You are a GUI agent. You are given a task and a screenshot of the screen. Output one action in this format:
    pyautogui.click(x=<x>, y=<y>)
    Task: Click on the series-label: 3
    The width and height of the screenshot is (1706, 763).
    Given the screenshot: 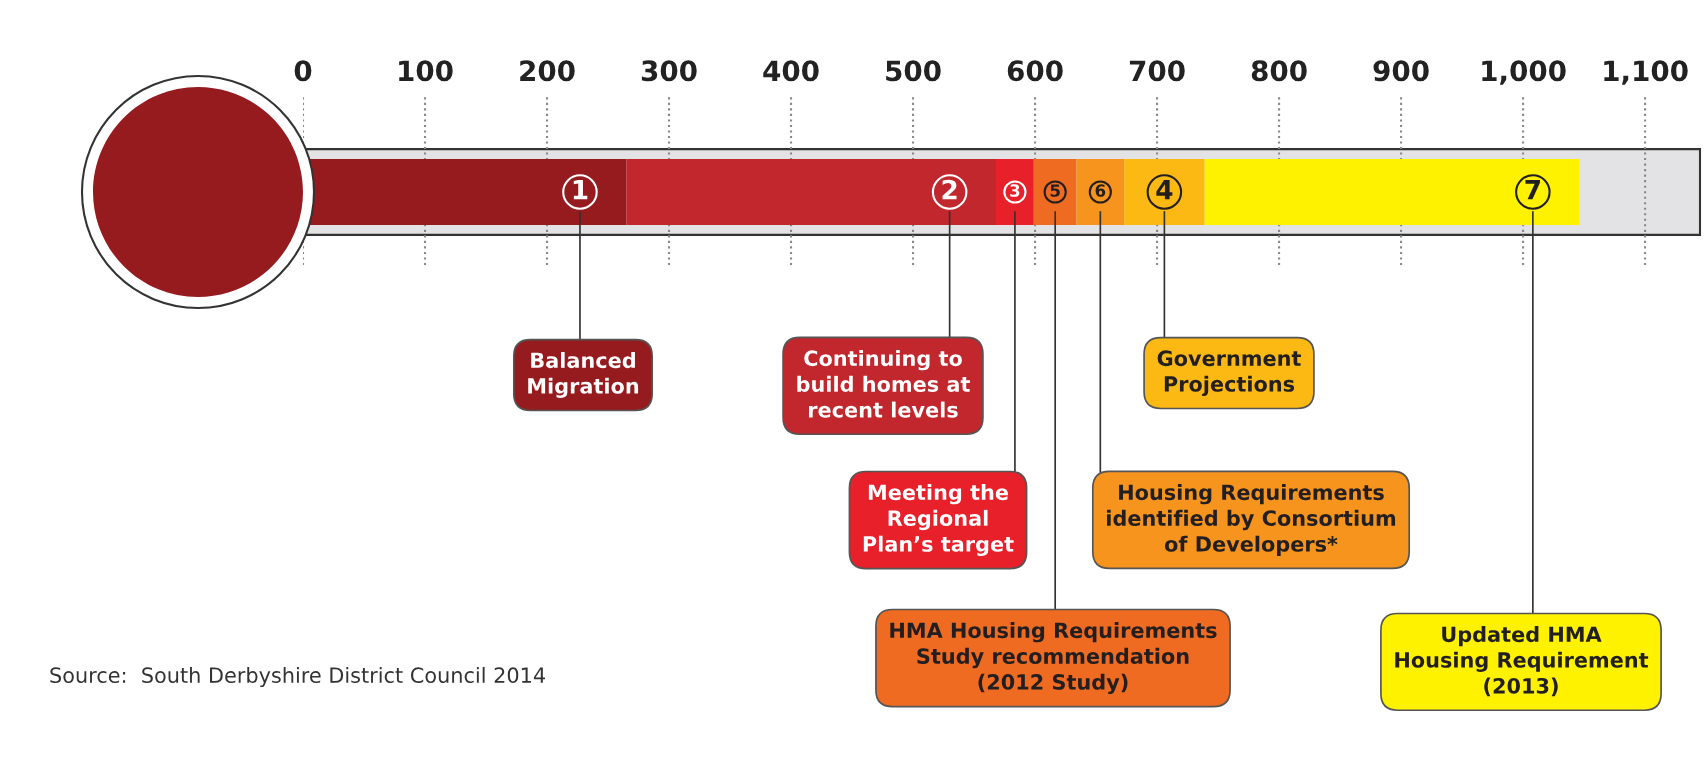 What is the action you would take?
    pyautogui.click(x=1015, y=190)
    